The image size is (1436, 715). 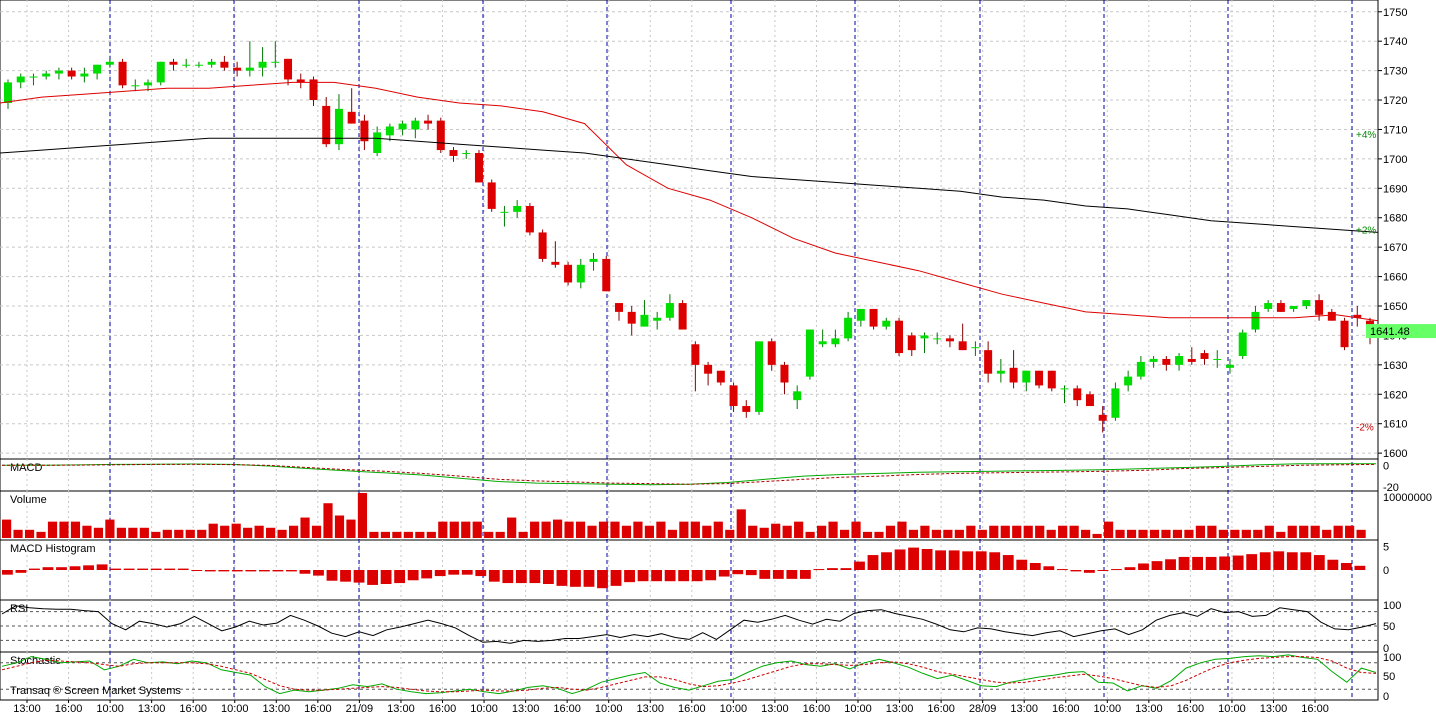 I want to click on indicator-line, so click(x=689, y=474).